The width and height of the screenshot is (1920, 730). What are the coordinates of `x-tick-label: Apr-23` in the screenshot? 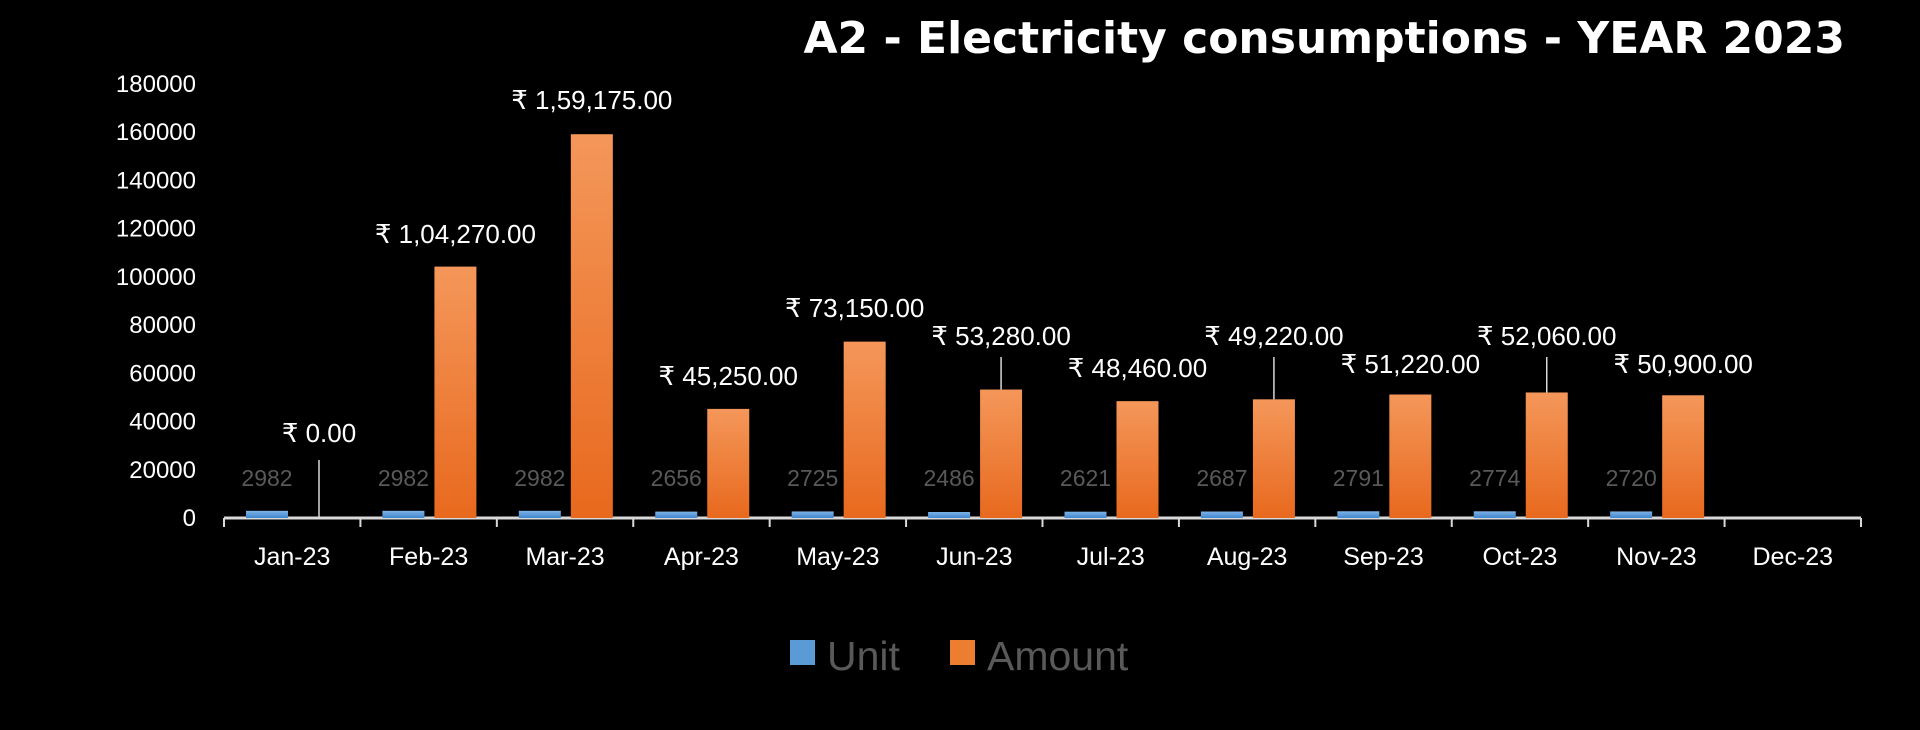 It's located at (701, 557).